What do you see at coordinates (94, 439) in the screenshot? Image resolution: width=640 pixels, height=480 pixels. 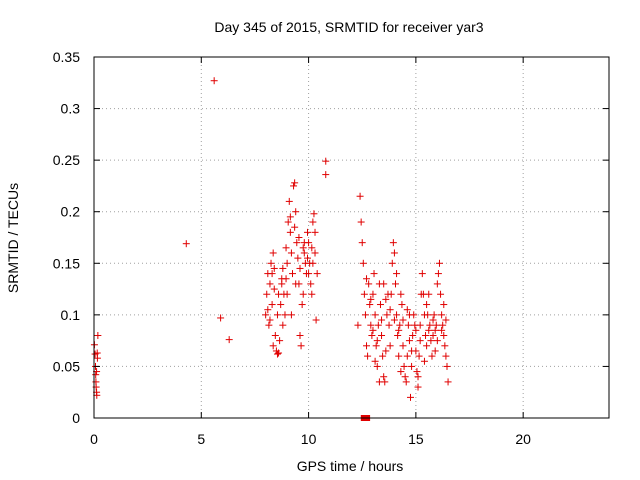 I see `x-tick-label: 0` at bounding box center [94, 439].